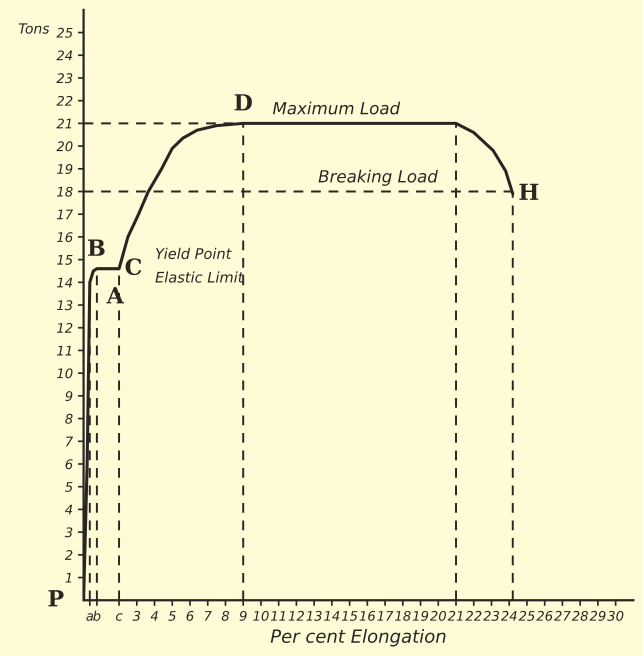  Describe the element at coordinates (65, 191) in the screenshot. I see `y-tick-label: 18` at that location.